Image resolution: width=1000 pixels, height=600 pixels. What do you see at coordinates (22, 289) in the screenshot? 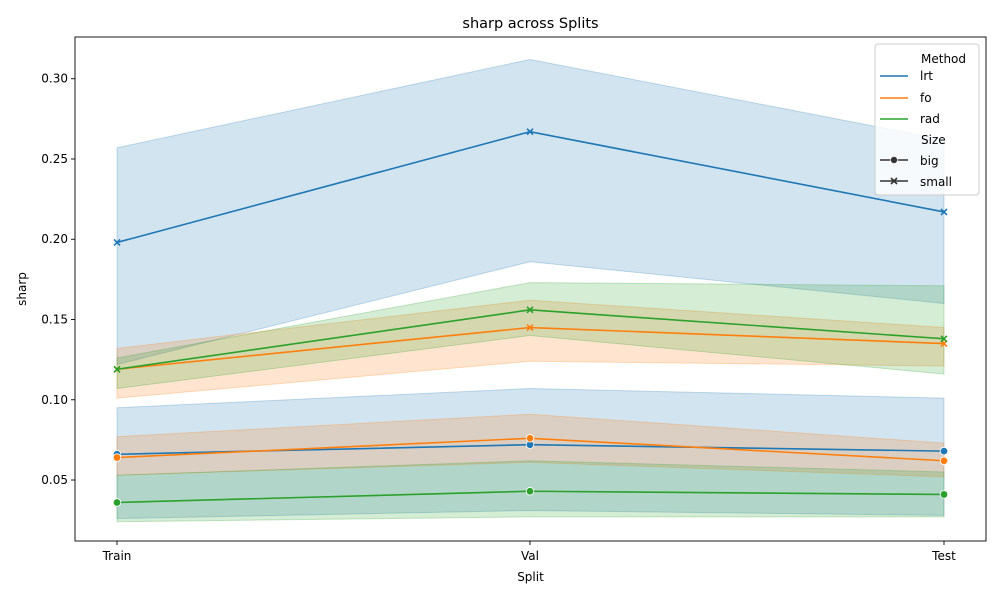
I see `y-axis-label: sharp` at bounding box center [22, 289].